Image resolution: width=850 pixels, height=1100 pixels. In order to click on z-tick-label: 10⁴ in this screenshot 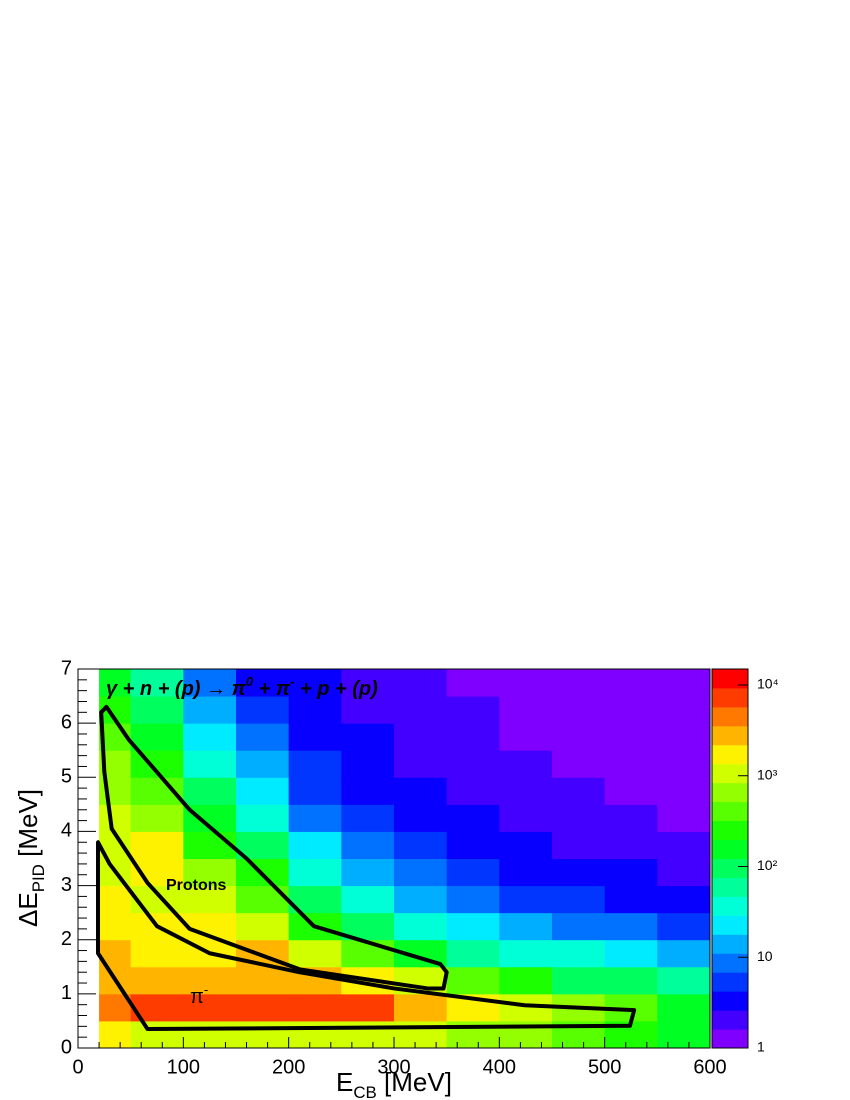, I will do `click(768, 684)`.